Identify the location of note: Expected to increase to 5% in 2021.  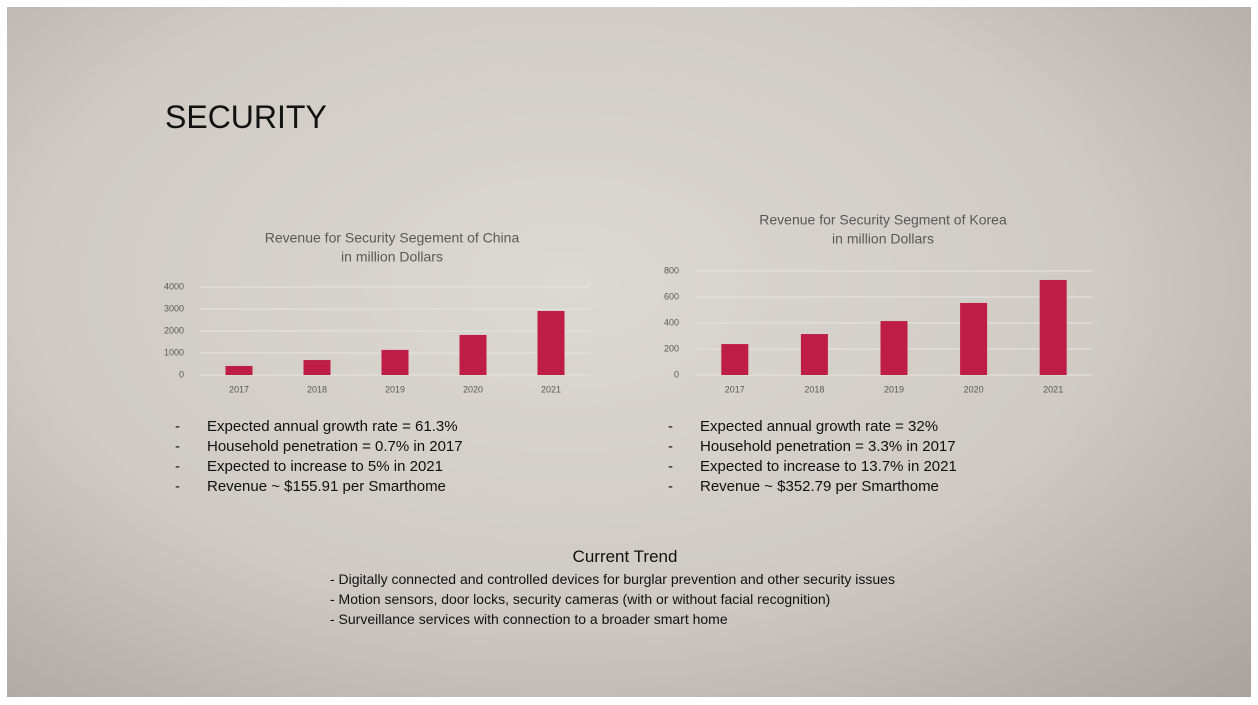
(319, 467).